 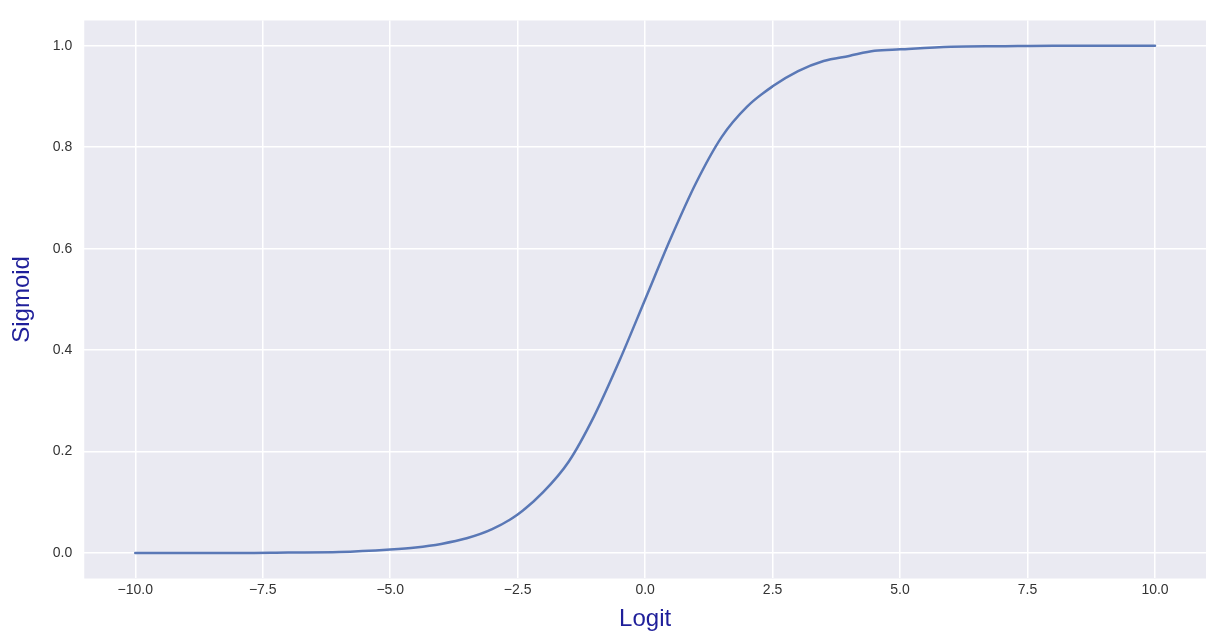 What do you see at coordinates (135, 588) in the screenshot?
I see `x-tick-label: −10.0` at bounding box center [135, 588].